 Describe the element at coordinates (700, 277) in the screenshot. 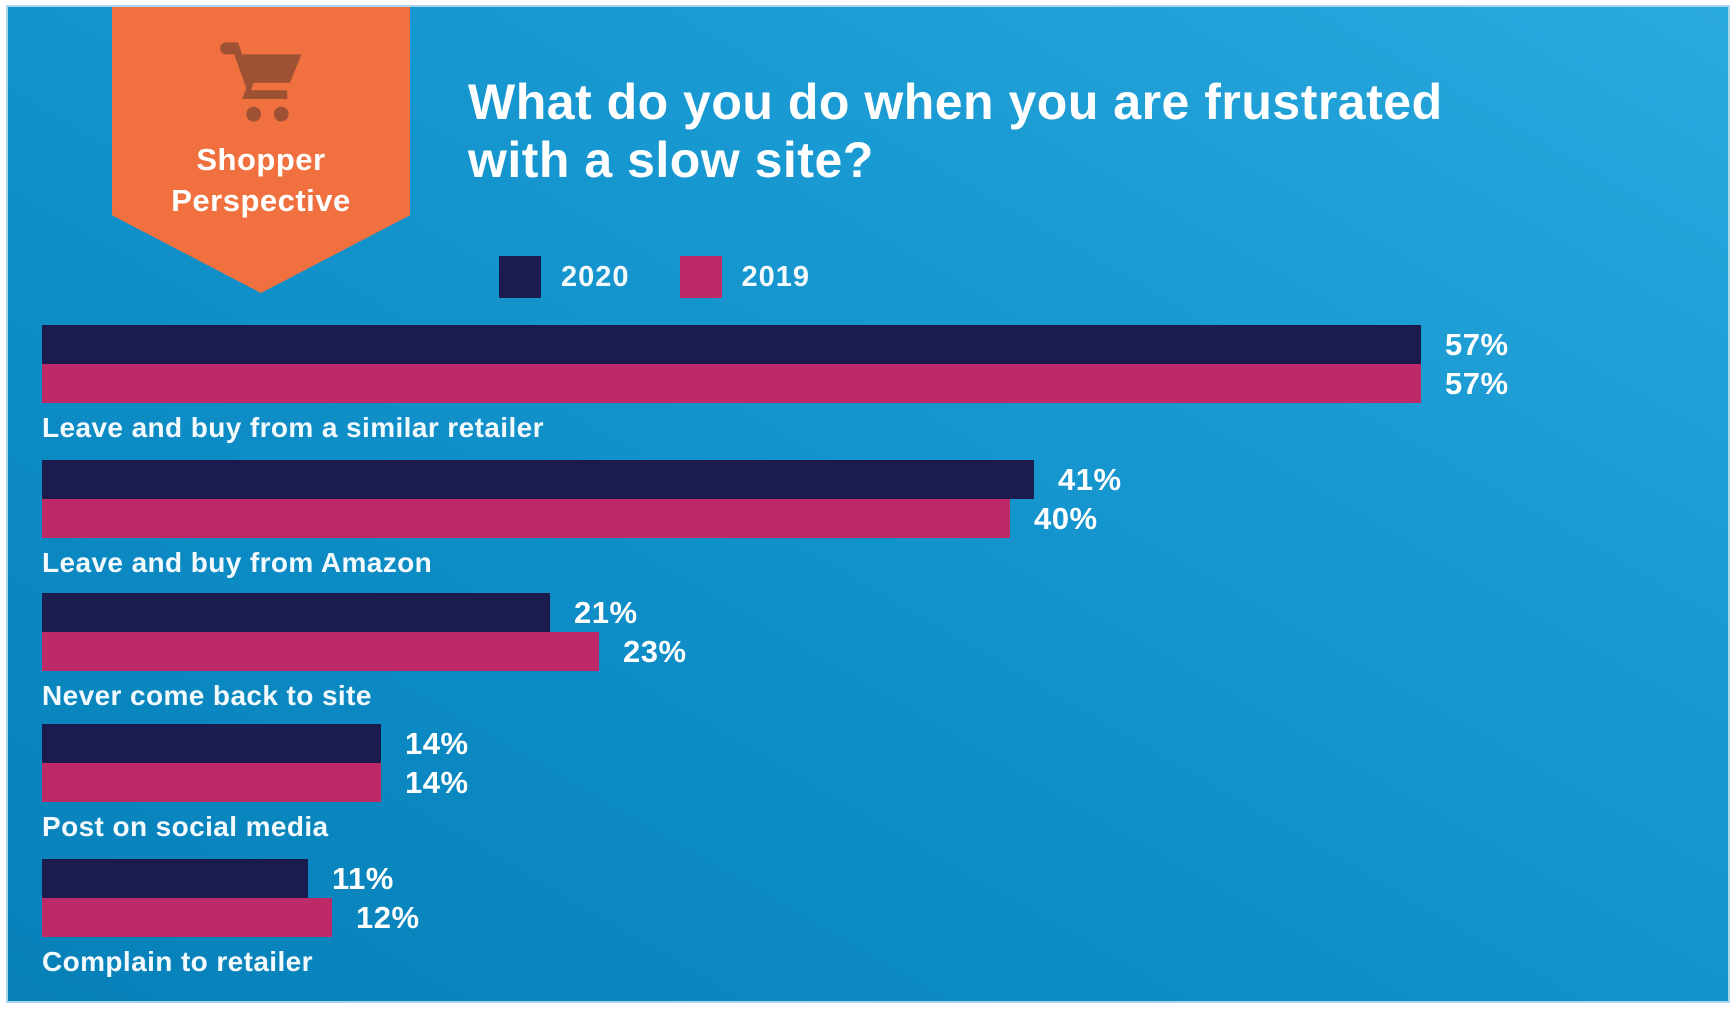

I see `legend-swatch-2019` at that location.